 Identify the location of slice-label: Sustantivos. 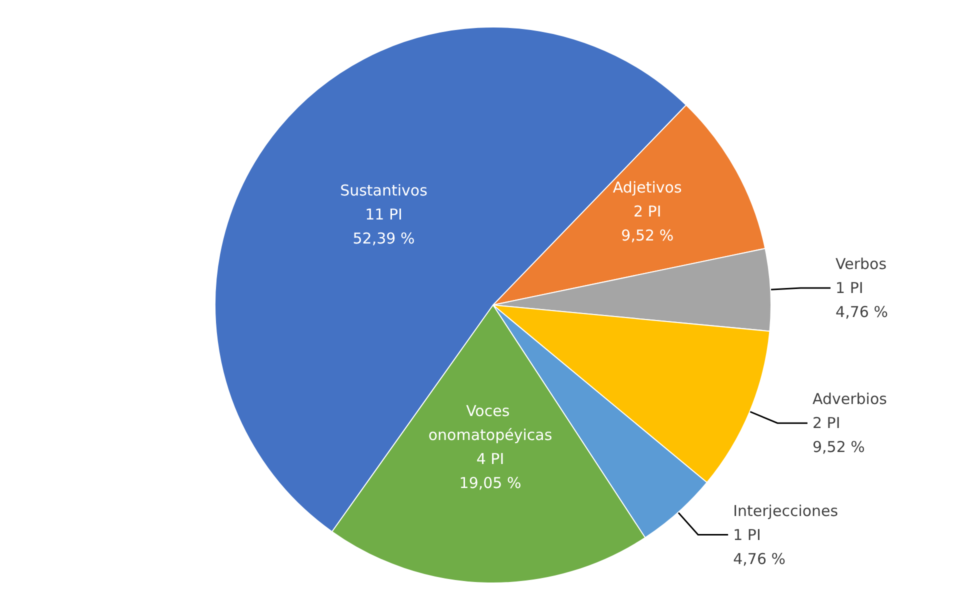
(384, 190).